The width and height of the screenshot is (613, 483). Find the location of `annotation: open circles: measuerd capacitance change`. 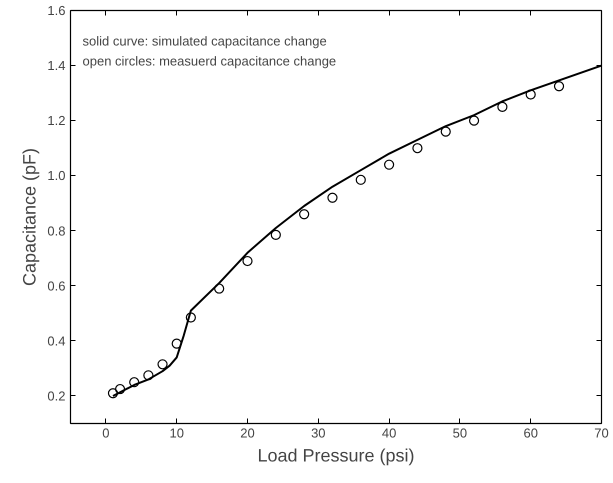

annotation: open circles: measuerd capacitance change is located at coordinates (209, 61).